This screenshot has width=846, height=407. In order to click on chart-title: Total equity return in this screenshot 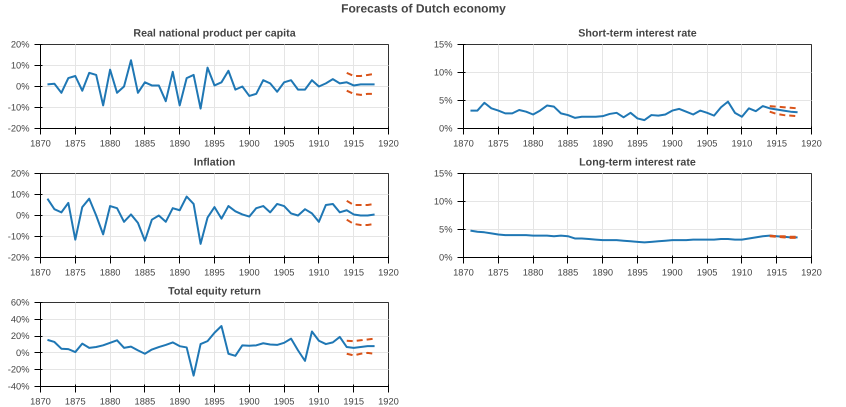, I will do `click(214, 292)`.